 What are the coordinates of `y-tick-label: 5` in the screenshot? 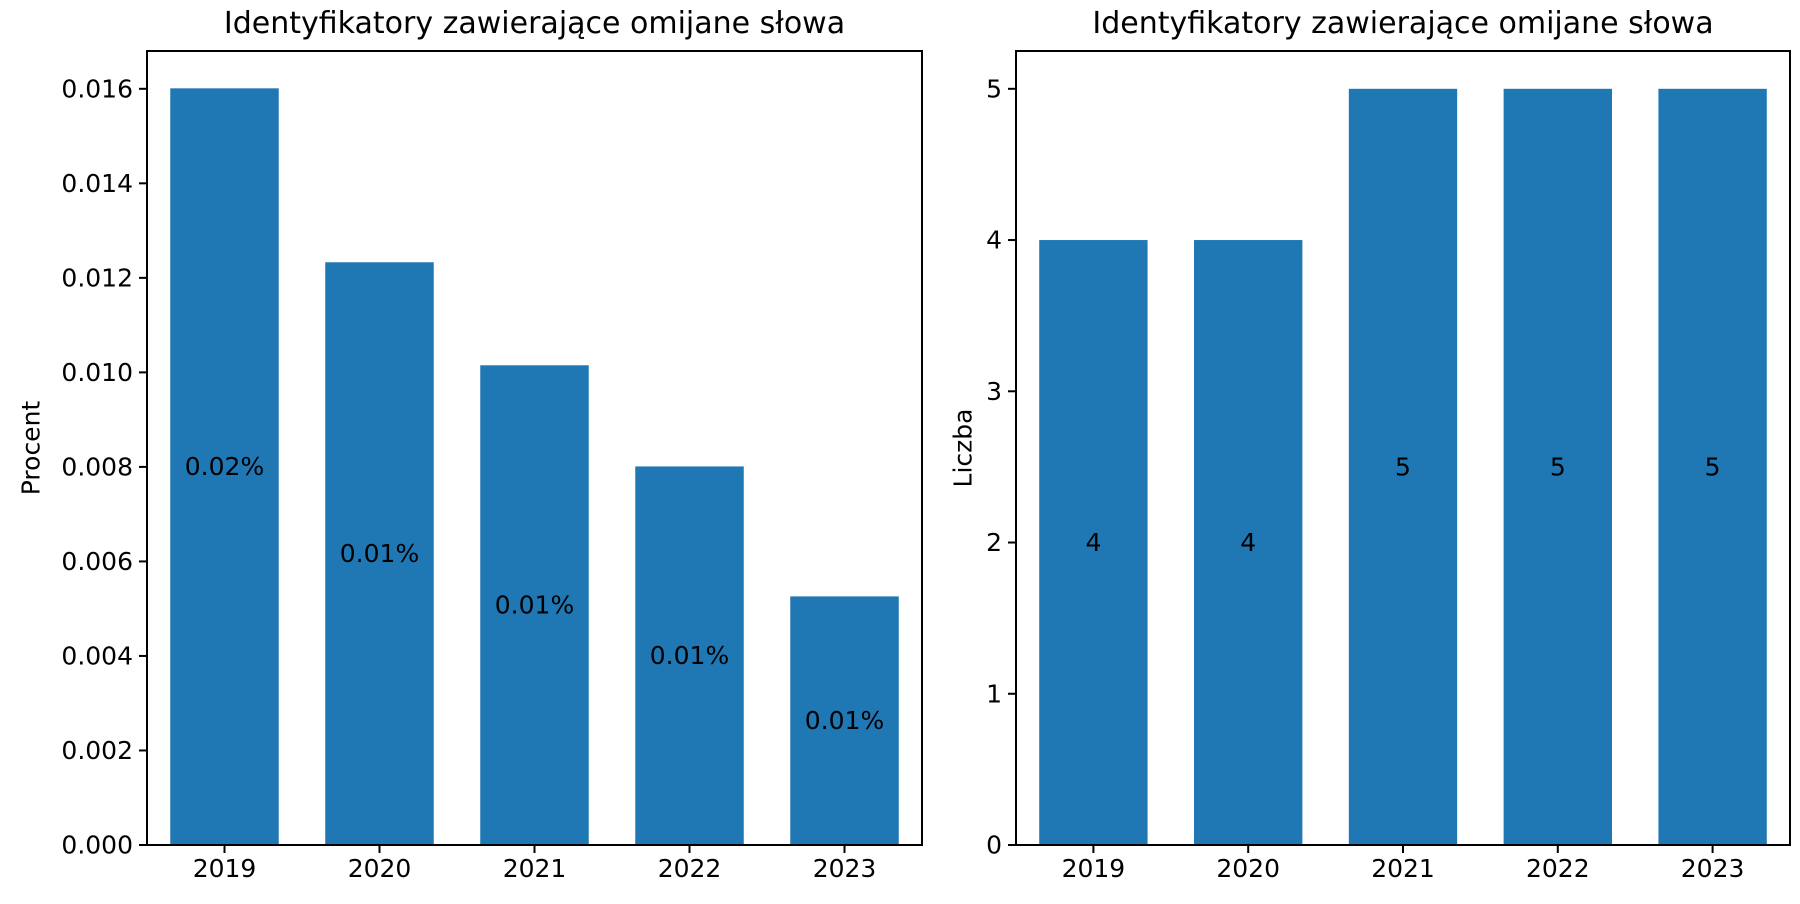 It's located at (994, 88).